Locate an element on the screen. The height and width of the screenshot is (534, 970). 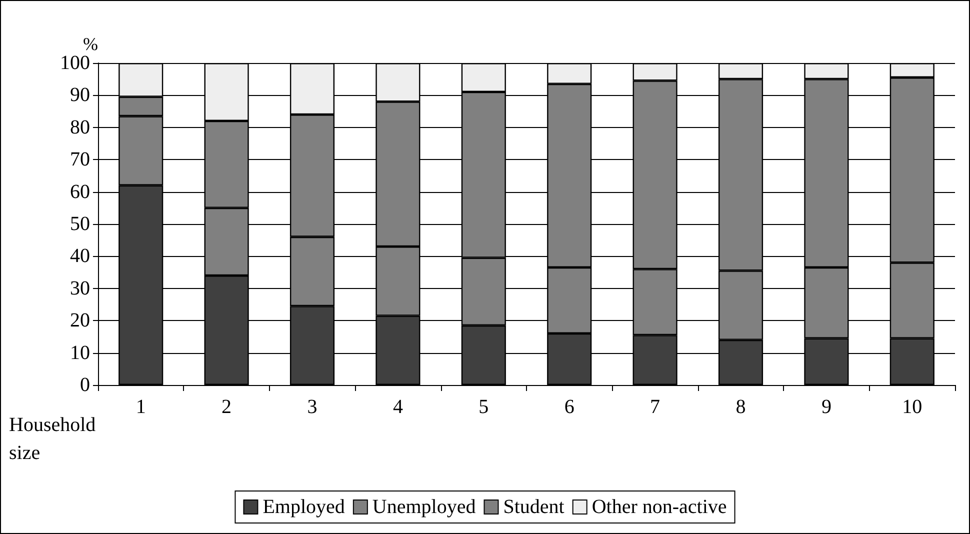
y-tick-label: 60 is located at coordinates (80, 191).